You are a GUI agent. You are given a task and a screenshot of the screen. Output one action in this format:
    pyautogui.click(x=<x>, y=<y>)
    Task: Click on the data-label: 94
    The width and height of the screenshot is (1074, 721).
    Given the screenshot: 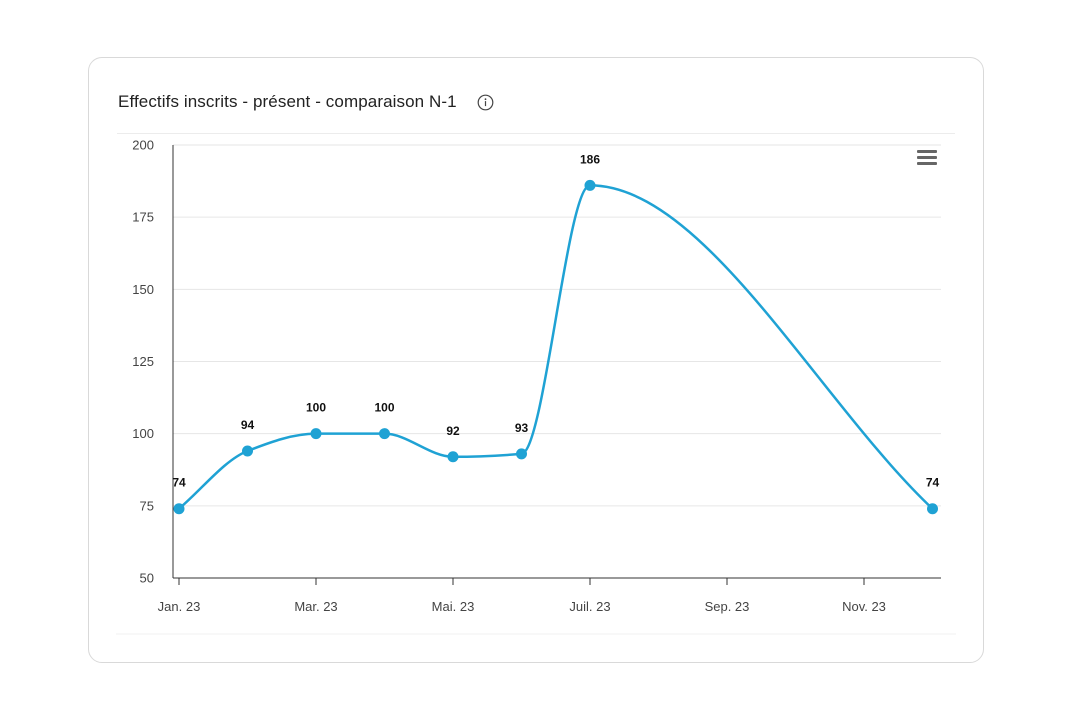 What is the action you would take?
    pyautogui.click(x=248, y=425)
    